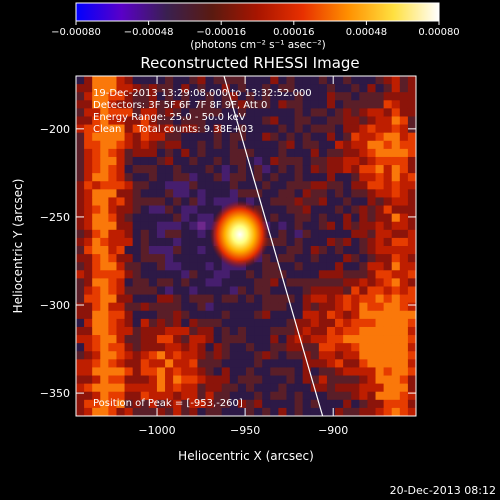 The height and width of the screenshot is (500, 500). Describe the element at coordinates (246, 456) in the screenshot. I see `x-axis-label: Heliocentric X (arcsec)` at that location.